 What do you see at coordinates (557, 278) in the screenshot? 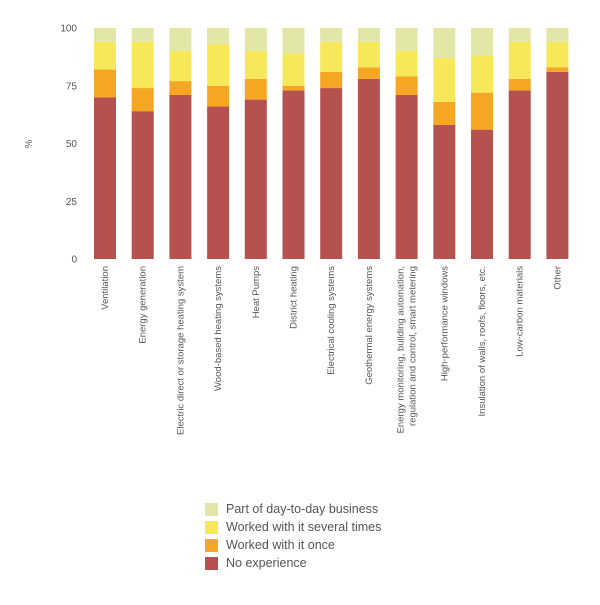
I see `x-tick-label: Other` at bounding box center [557, 278].